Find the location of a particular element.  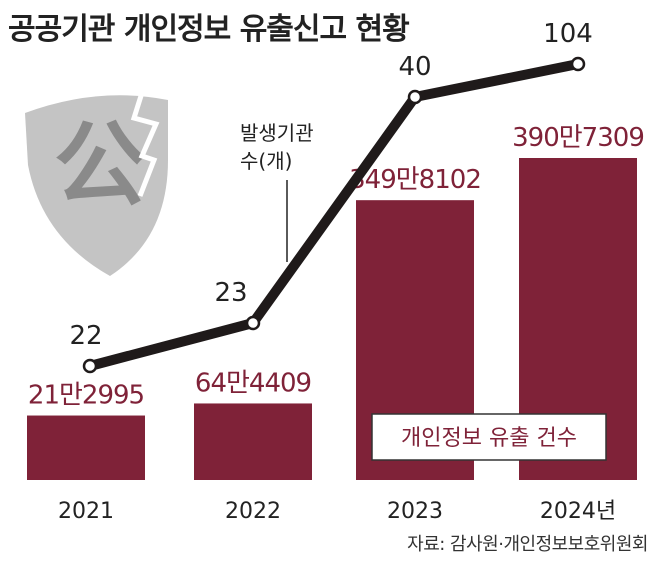

line-series-label-1: 발생기관 is located at coordinates (277, 133).